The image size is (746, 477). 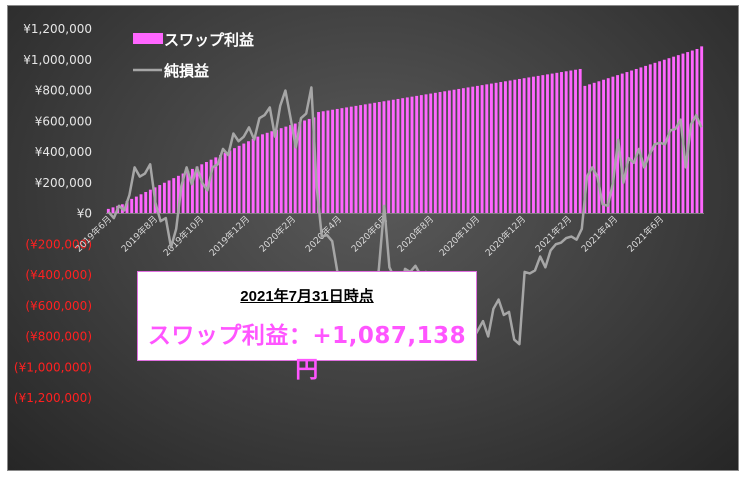 What do you see at coordinates (230, 236) in the screenshot?
I see `x-tick-label: 2019年12月` at bounding box center [230, 236].